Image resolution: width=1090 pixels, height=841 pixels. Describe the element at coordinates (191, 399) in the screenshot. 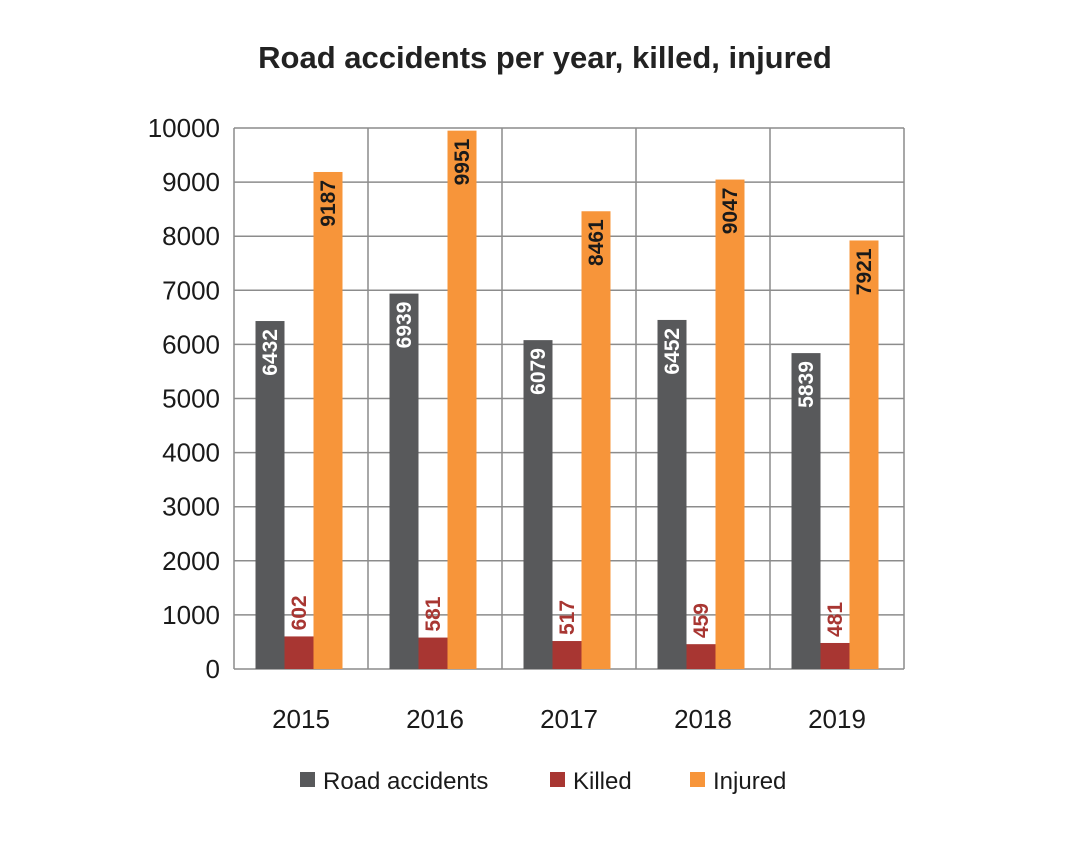

I see `y-tick-label: 5000` at that location.